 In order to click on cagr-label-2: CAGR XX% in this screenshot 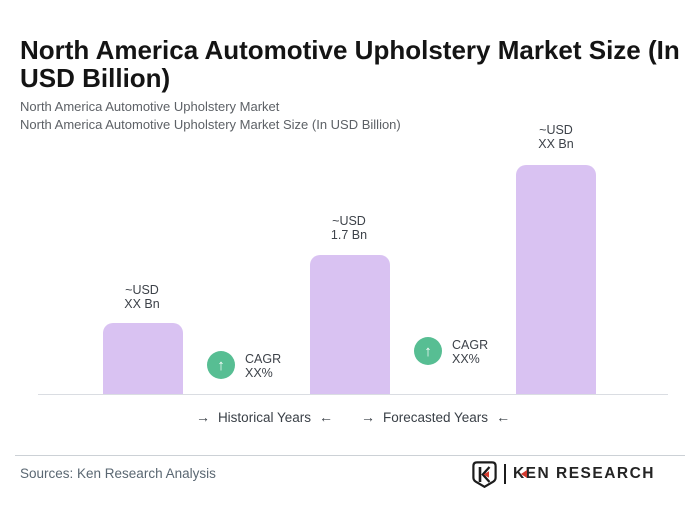, I will do `click(470, 352)`.